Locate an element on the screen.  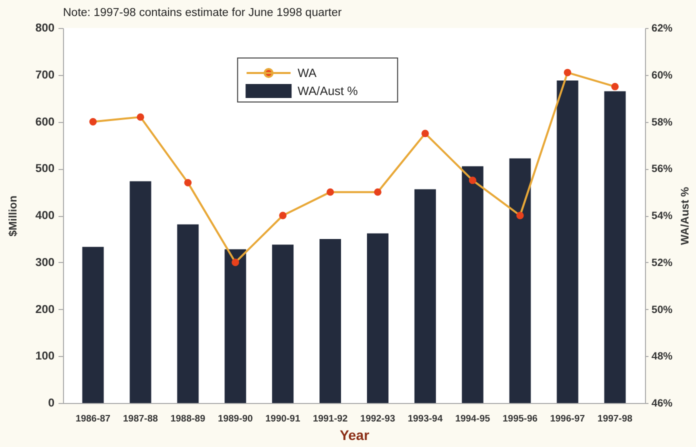
y-tick-label: 800 is located at coordinates (44, 28).